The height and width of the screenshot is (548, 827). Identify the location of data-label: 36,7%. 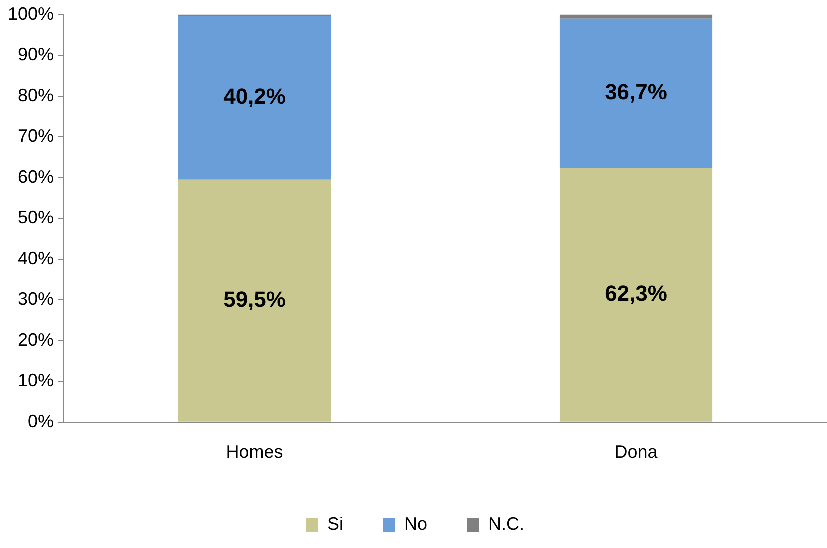
(636, 92).